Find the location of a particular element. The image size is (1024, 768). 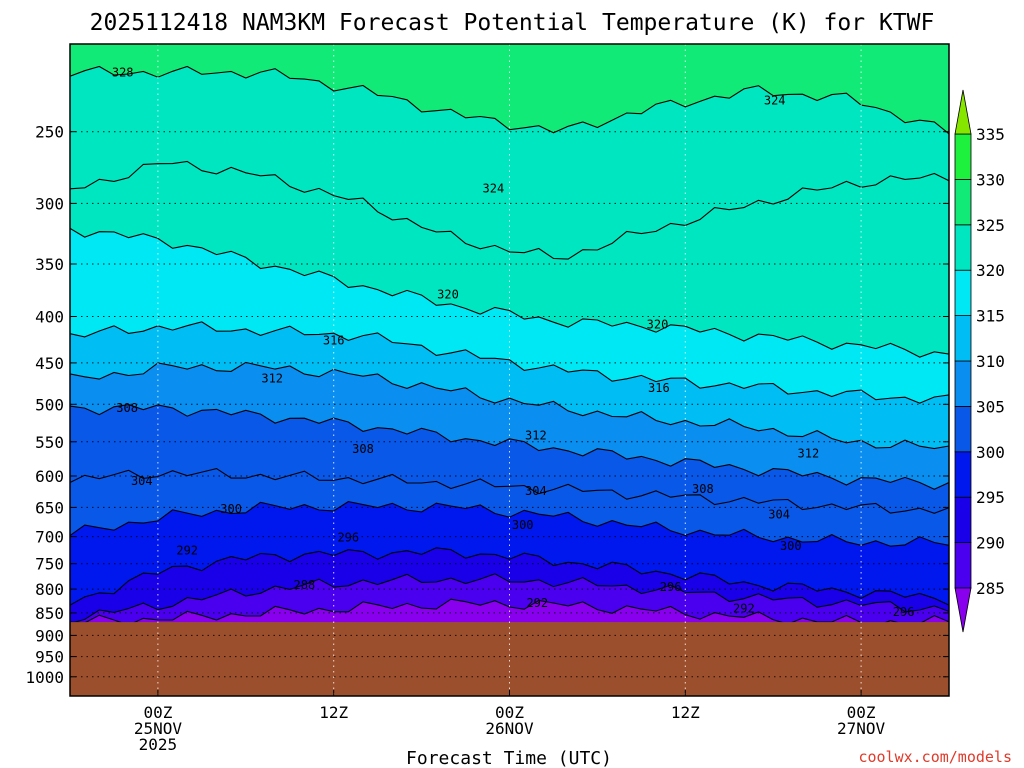

x-tick-label-54-1: 27NOV is located at coordinates (861, 728).